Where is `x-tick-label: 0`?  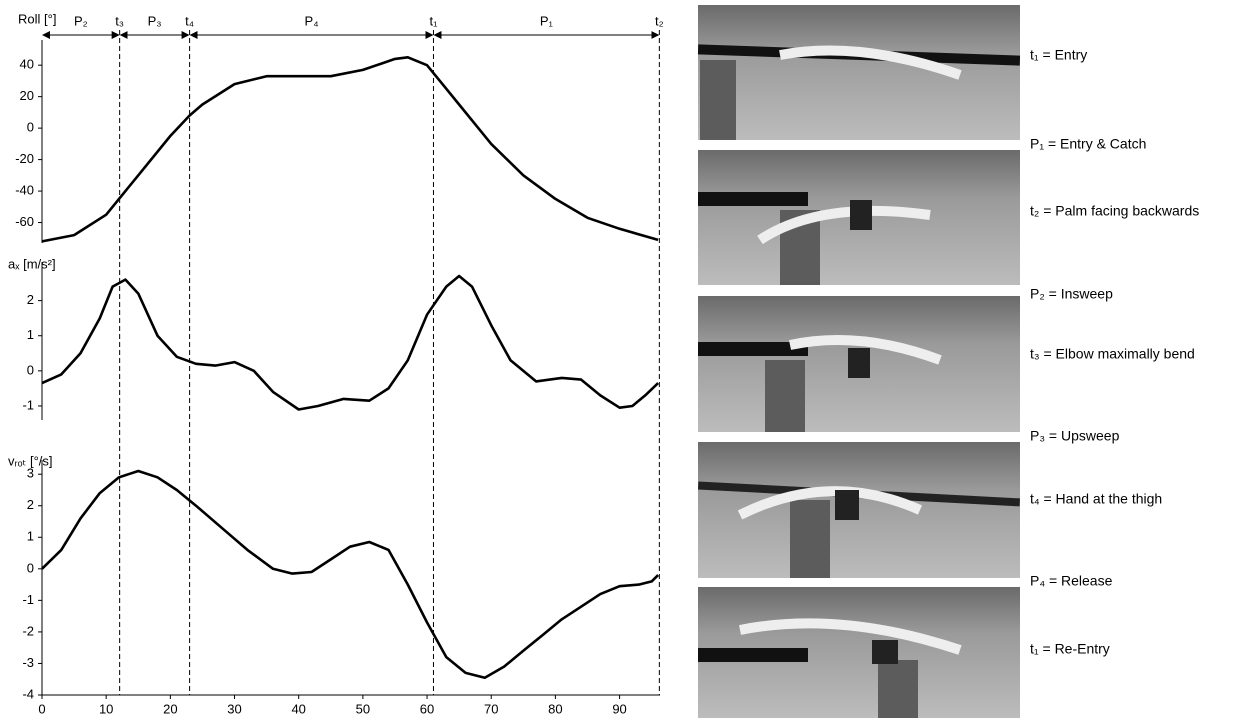
x-tick-label: 0 is located at coordinates (41, 708).